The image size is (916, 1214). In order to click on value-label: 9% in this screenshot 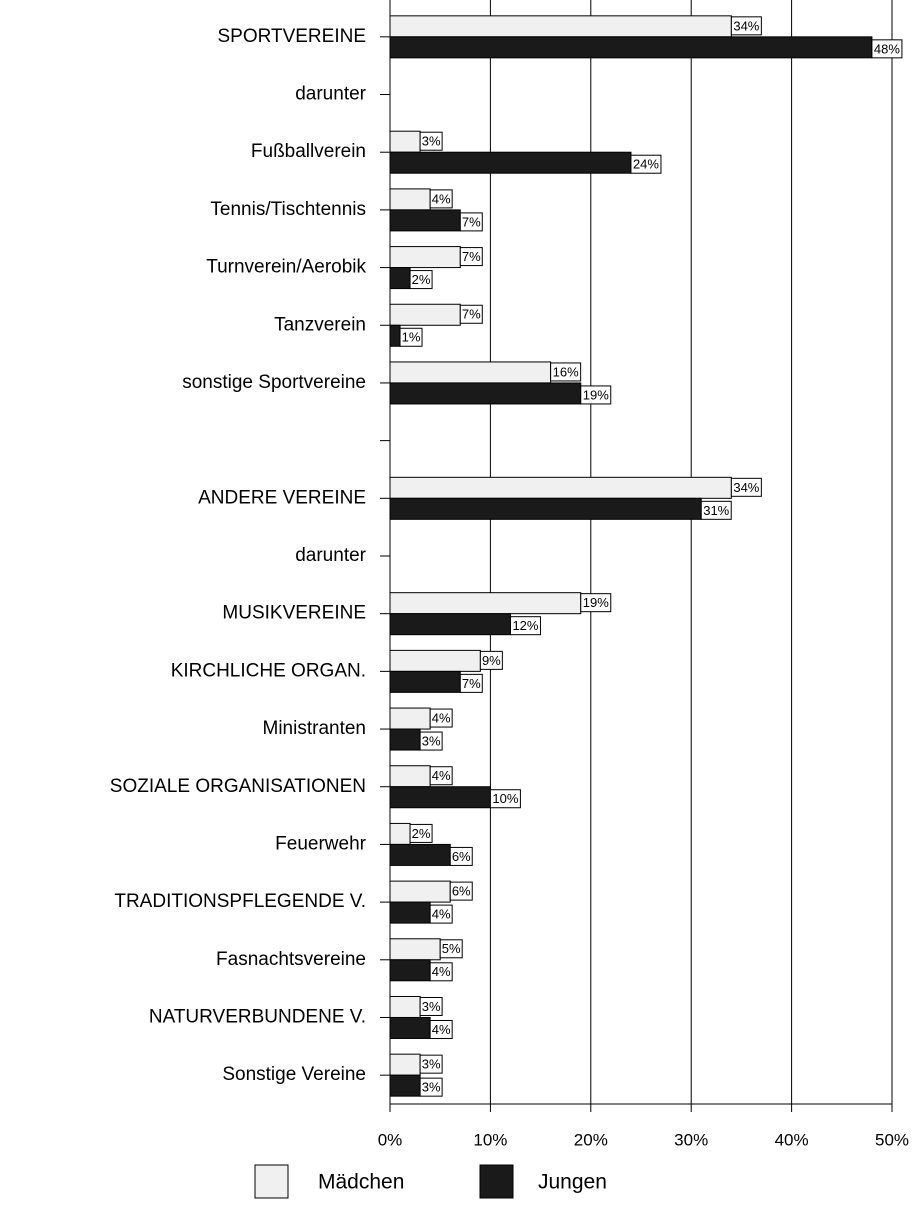, I will do `click(491, 660)`.